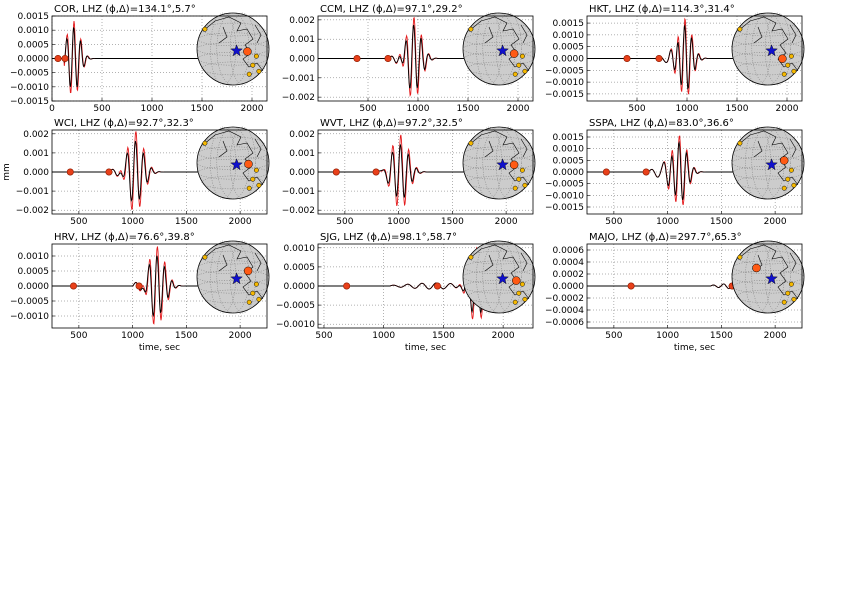 The image size is (842, 595). I want to click on panel-title: SJG, LHZ (ϕ,Δ)=98.1°,58.7°, so click(388, 237).